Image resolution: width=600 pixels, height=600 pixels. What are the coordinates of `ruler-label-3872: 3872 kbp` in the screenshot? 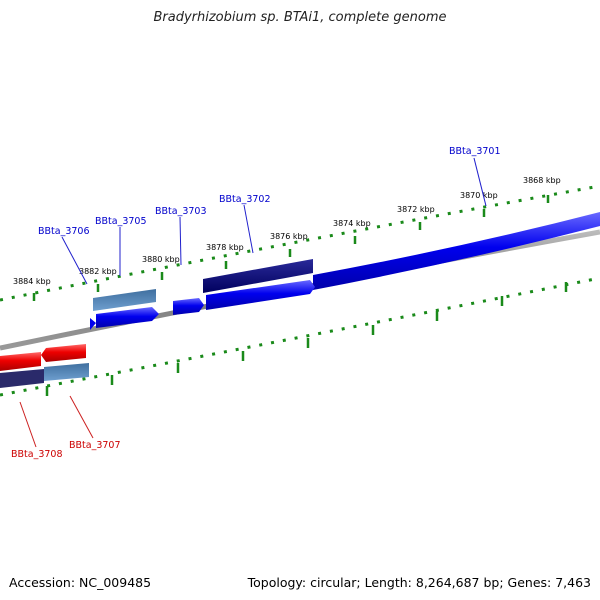 It's located at (416, 209).